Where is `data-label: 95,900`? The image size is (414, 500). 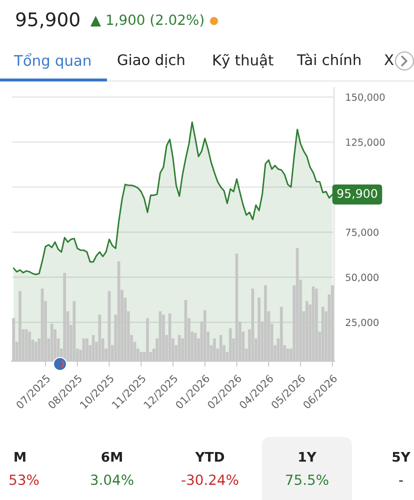
data-label: 95,900 is located at coordinates (357, 194).